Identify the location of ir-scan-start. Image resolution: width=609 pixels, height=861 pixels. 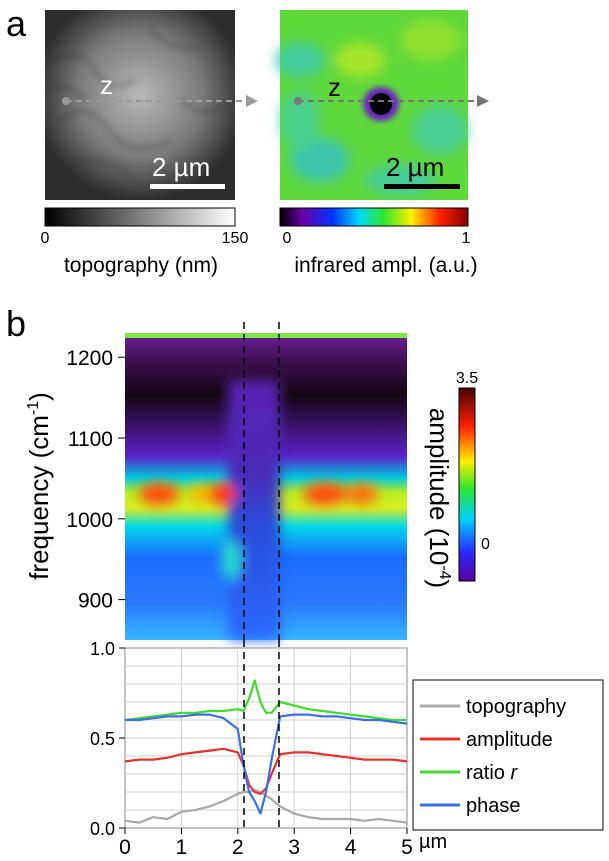
(298, 101).